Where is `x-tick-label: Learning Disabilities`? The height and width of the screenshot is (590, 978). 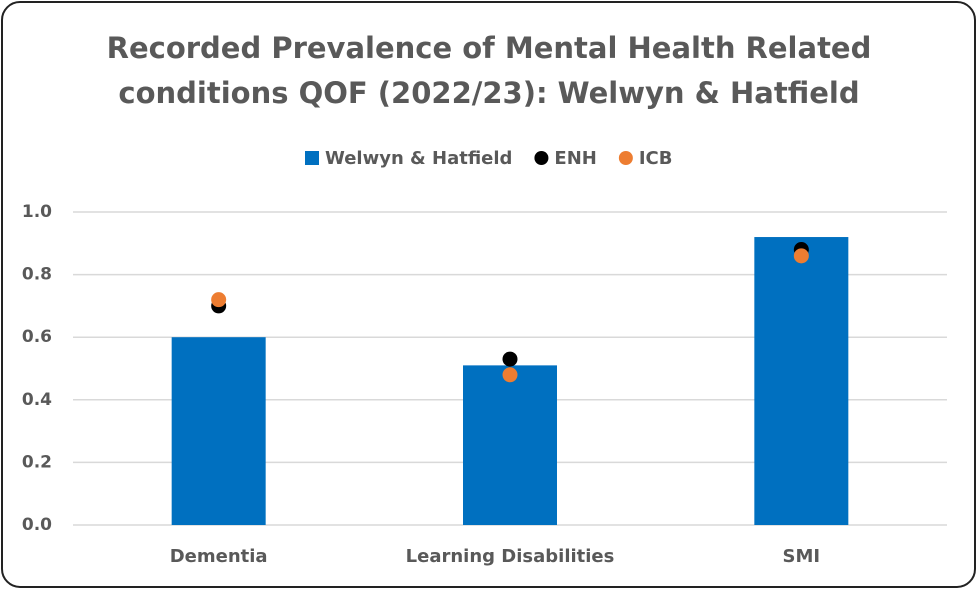
x-tick-label: Learning Disabilities is located at coordinates (510, 556).